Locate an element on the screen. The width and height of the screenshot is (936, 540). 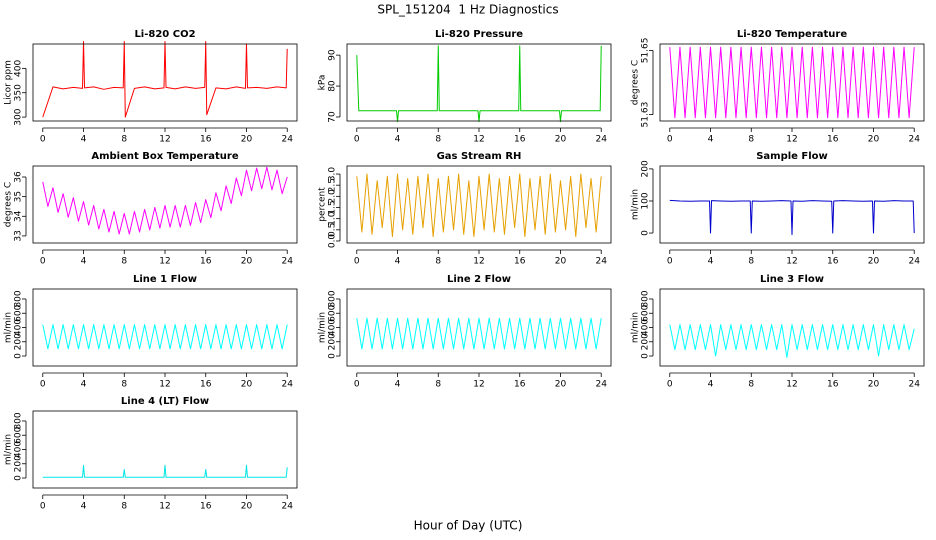
panel-title: Line 1 Flow is located at coordinates (165, 279).